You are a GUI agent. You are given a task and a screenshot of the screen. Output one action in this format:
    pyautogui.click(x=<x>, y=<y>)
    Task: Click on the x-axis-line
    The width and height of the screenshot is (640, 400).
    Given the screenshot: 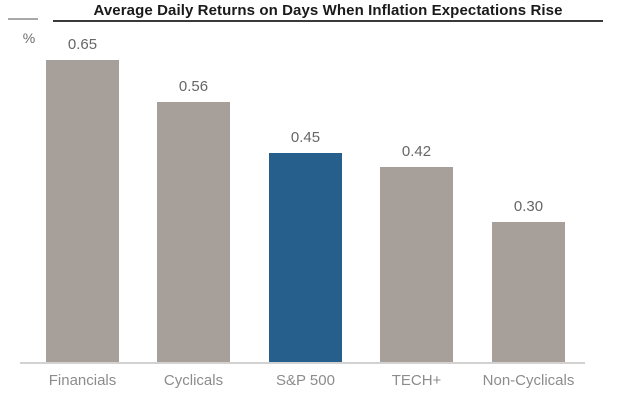 What is the action you would take?
    pyautogui.click(x=302, y=363)
    